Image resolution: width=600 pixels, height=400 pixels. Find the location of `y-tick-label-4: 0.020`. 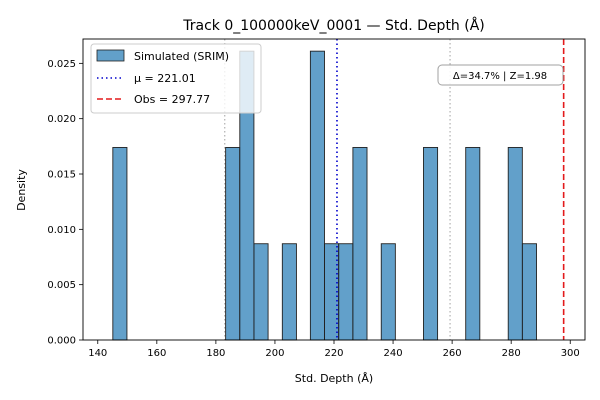

y-tick-label-4: 0.020 is located at coordinates (61, 119).